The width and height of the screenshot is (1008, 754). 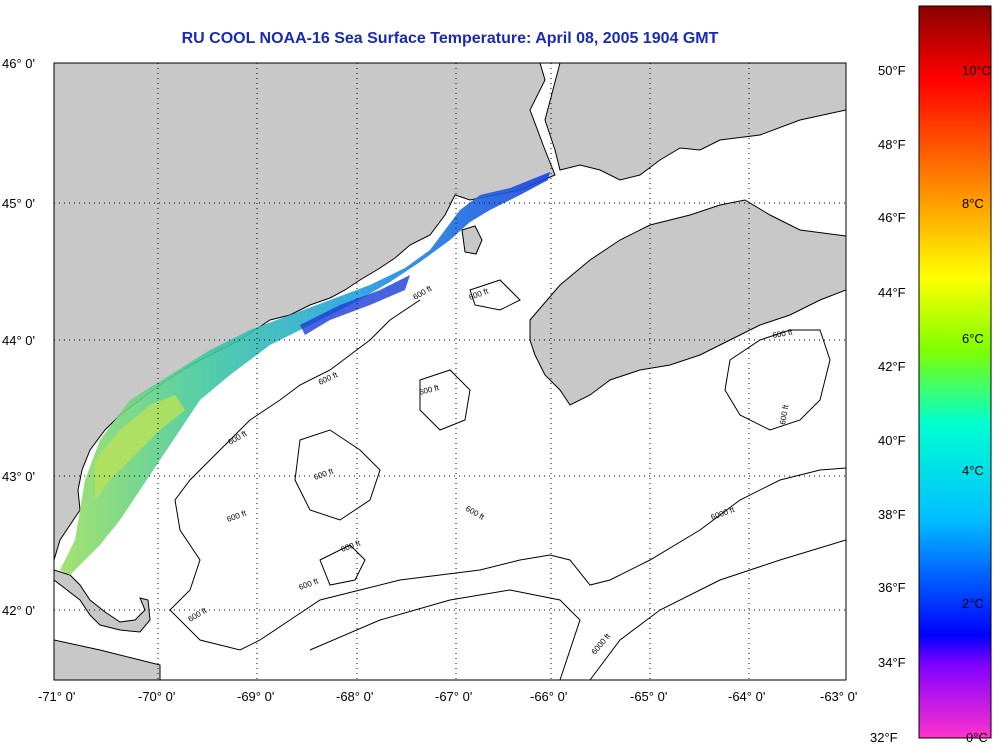 What do you see at coordinates (892, 144) in the screenshot?
I see `colorbar-f-label: 48°F` at bounding box center [892, 144].